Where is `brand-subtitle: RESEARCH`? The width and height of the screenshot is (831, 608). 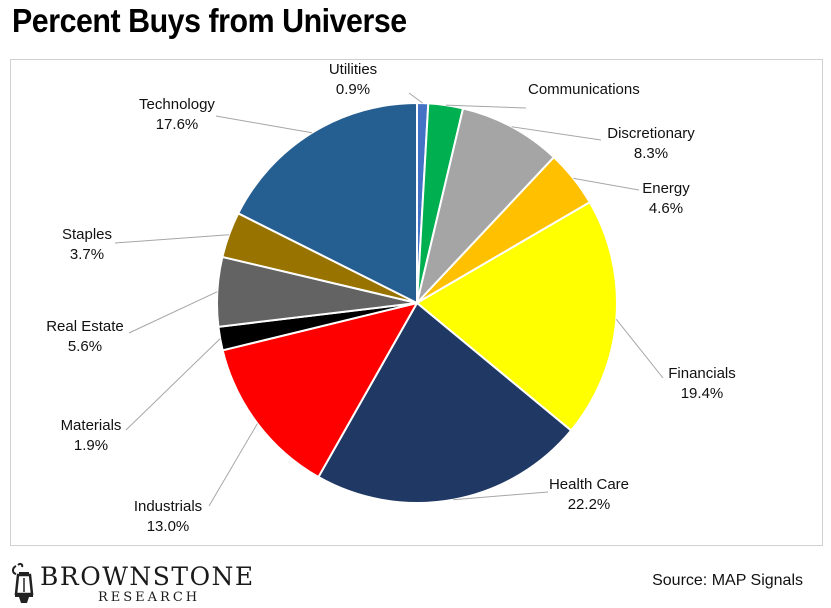 brand-subtitle: RESEARCH is located at coordinates (149, 597).